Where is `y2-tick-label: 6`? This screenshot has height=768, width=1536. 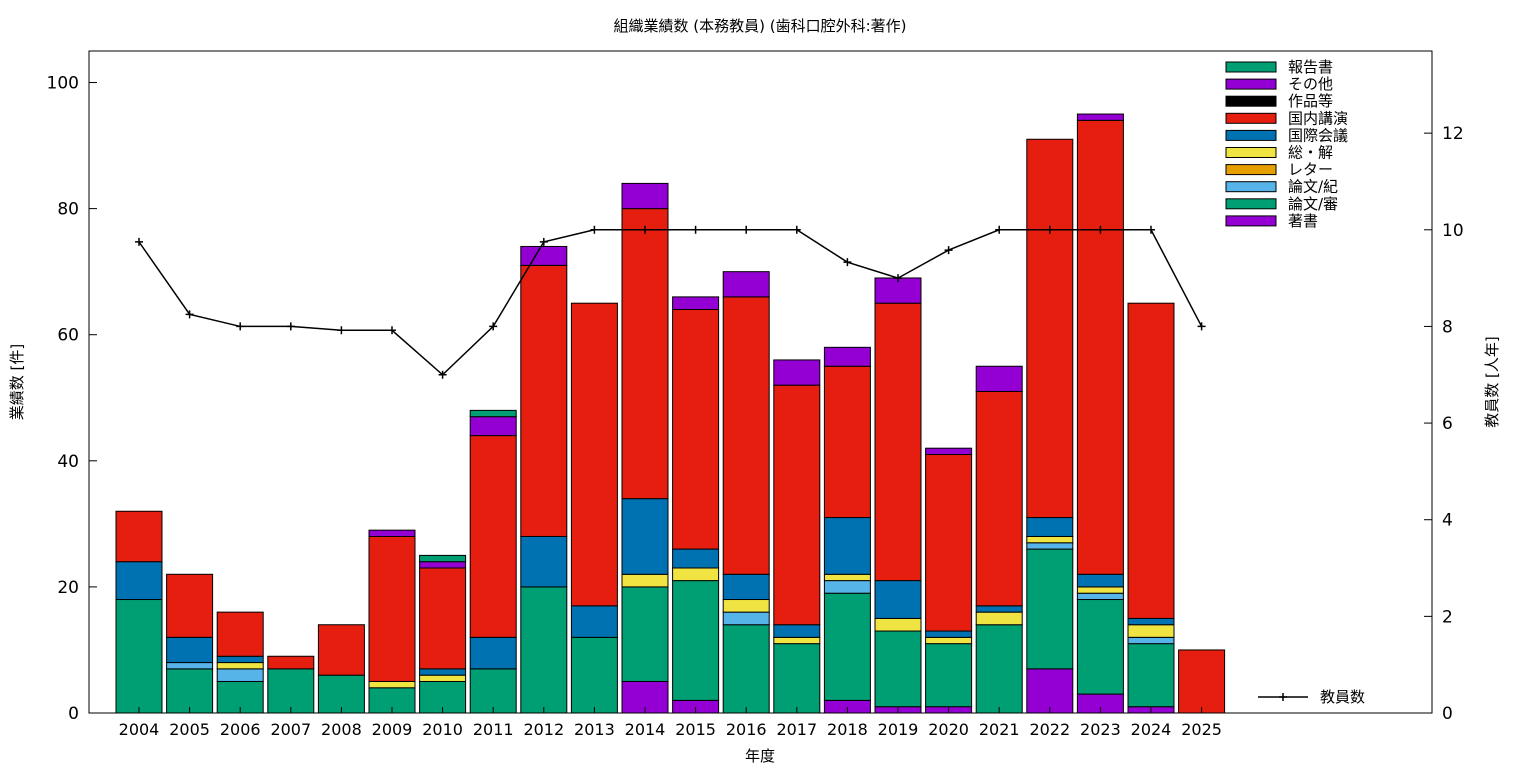
y2-tick-label: 6 is located at coordinates (1447, 424).